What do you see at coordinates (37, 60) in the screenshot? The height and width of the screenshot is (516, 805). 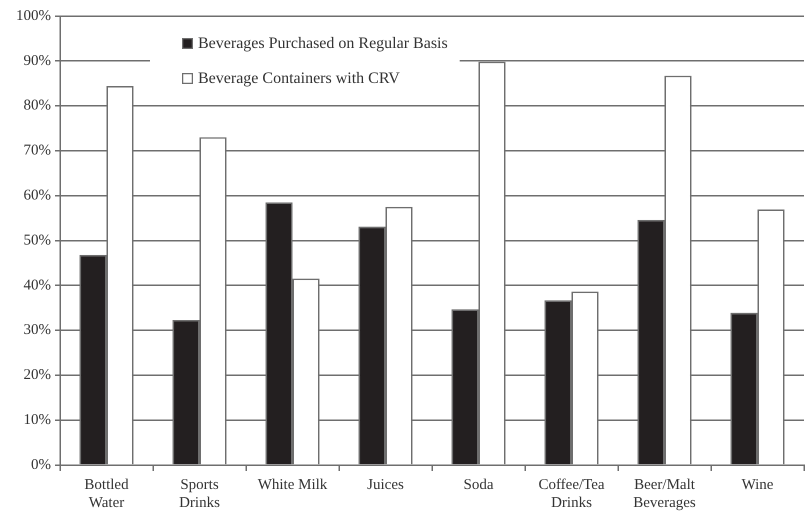 I see `y-tick-label: 90%` at bounding box center [37, 60].